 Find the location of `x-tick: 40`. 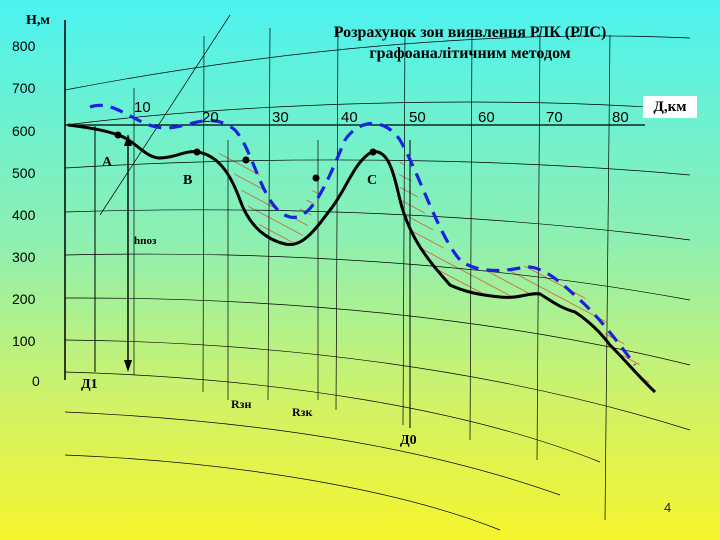

x-tick: 40 is located at coordinates (349, 117).